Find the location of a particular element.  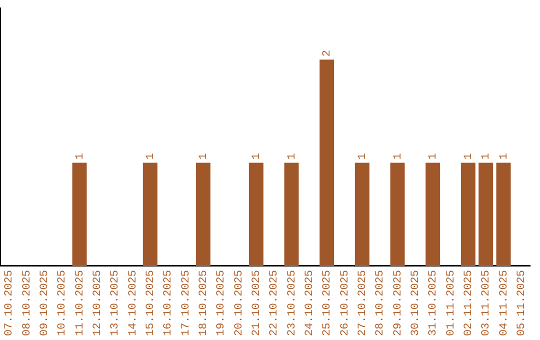

x-tick-label: 04.11.2025 is located at coordinates (504, 303).